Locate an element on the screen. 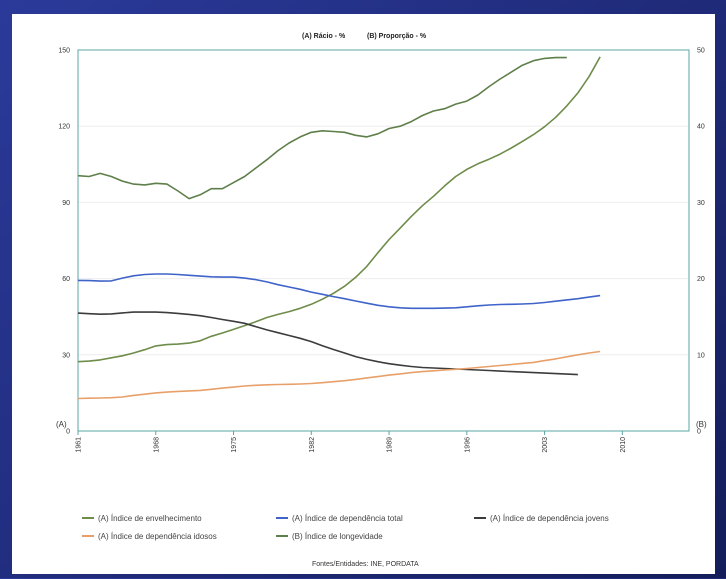 This screenshot has height=579, width=726. right-tick-label: 10 is located at coordinates (701, 355).